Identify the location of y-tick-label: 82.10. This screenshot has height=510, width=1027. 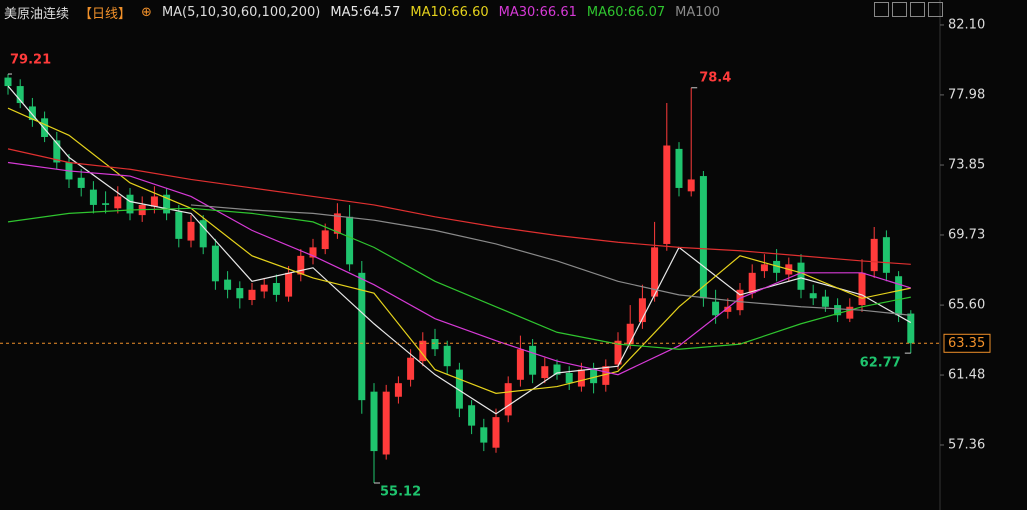
(966, 24).